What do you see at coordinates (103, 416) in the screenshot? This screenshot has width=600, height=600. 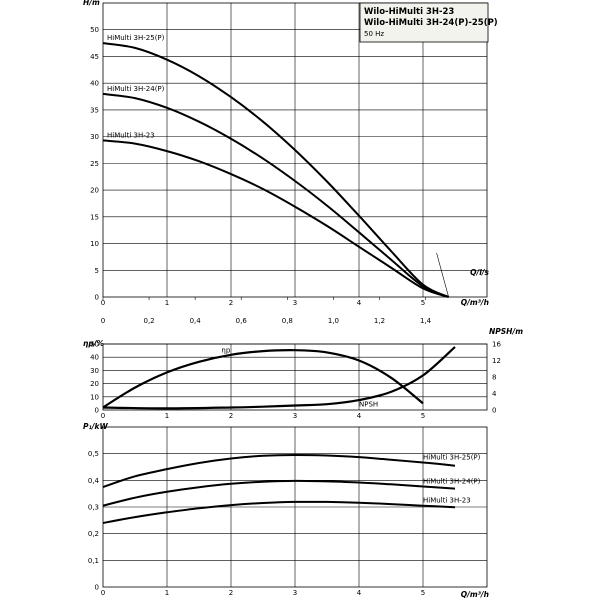 I see `eff-x-tick-label: 0` at bounding box center [103, 416].